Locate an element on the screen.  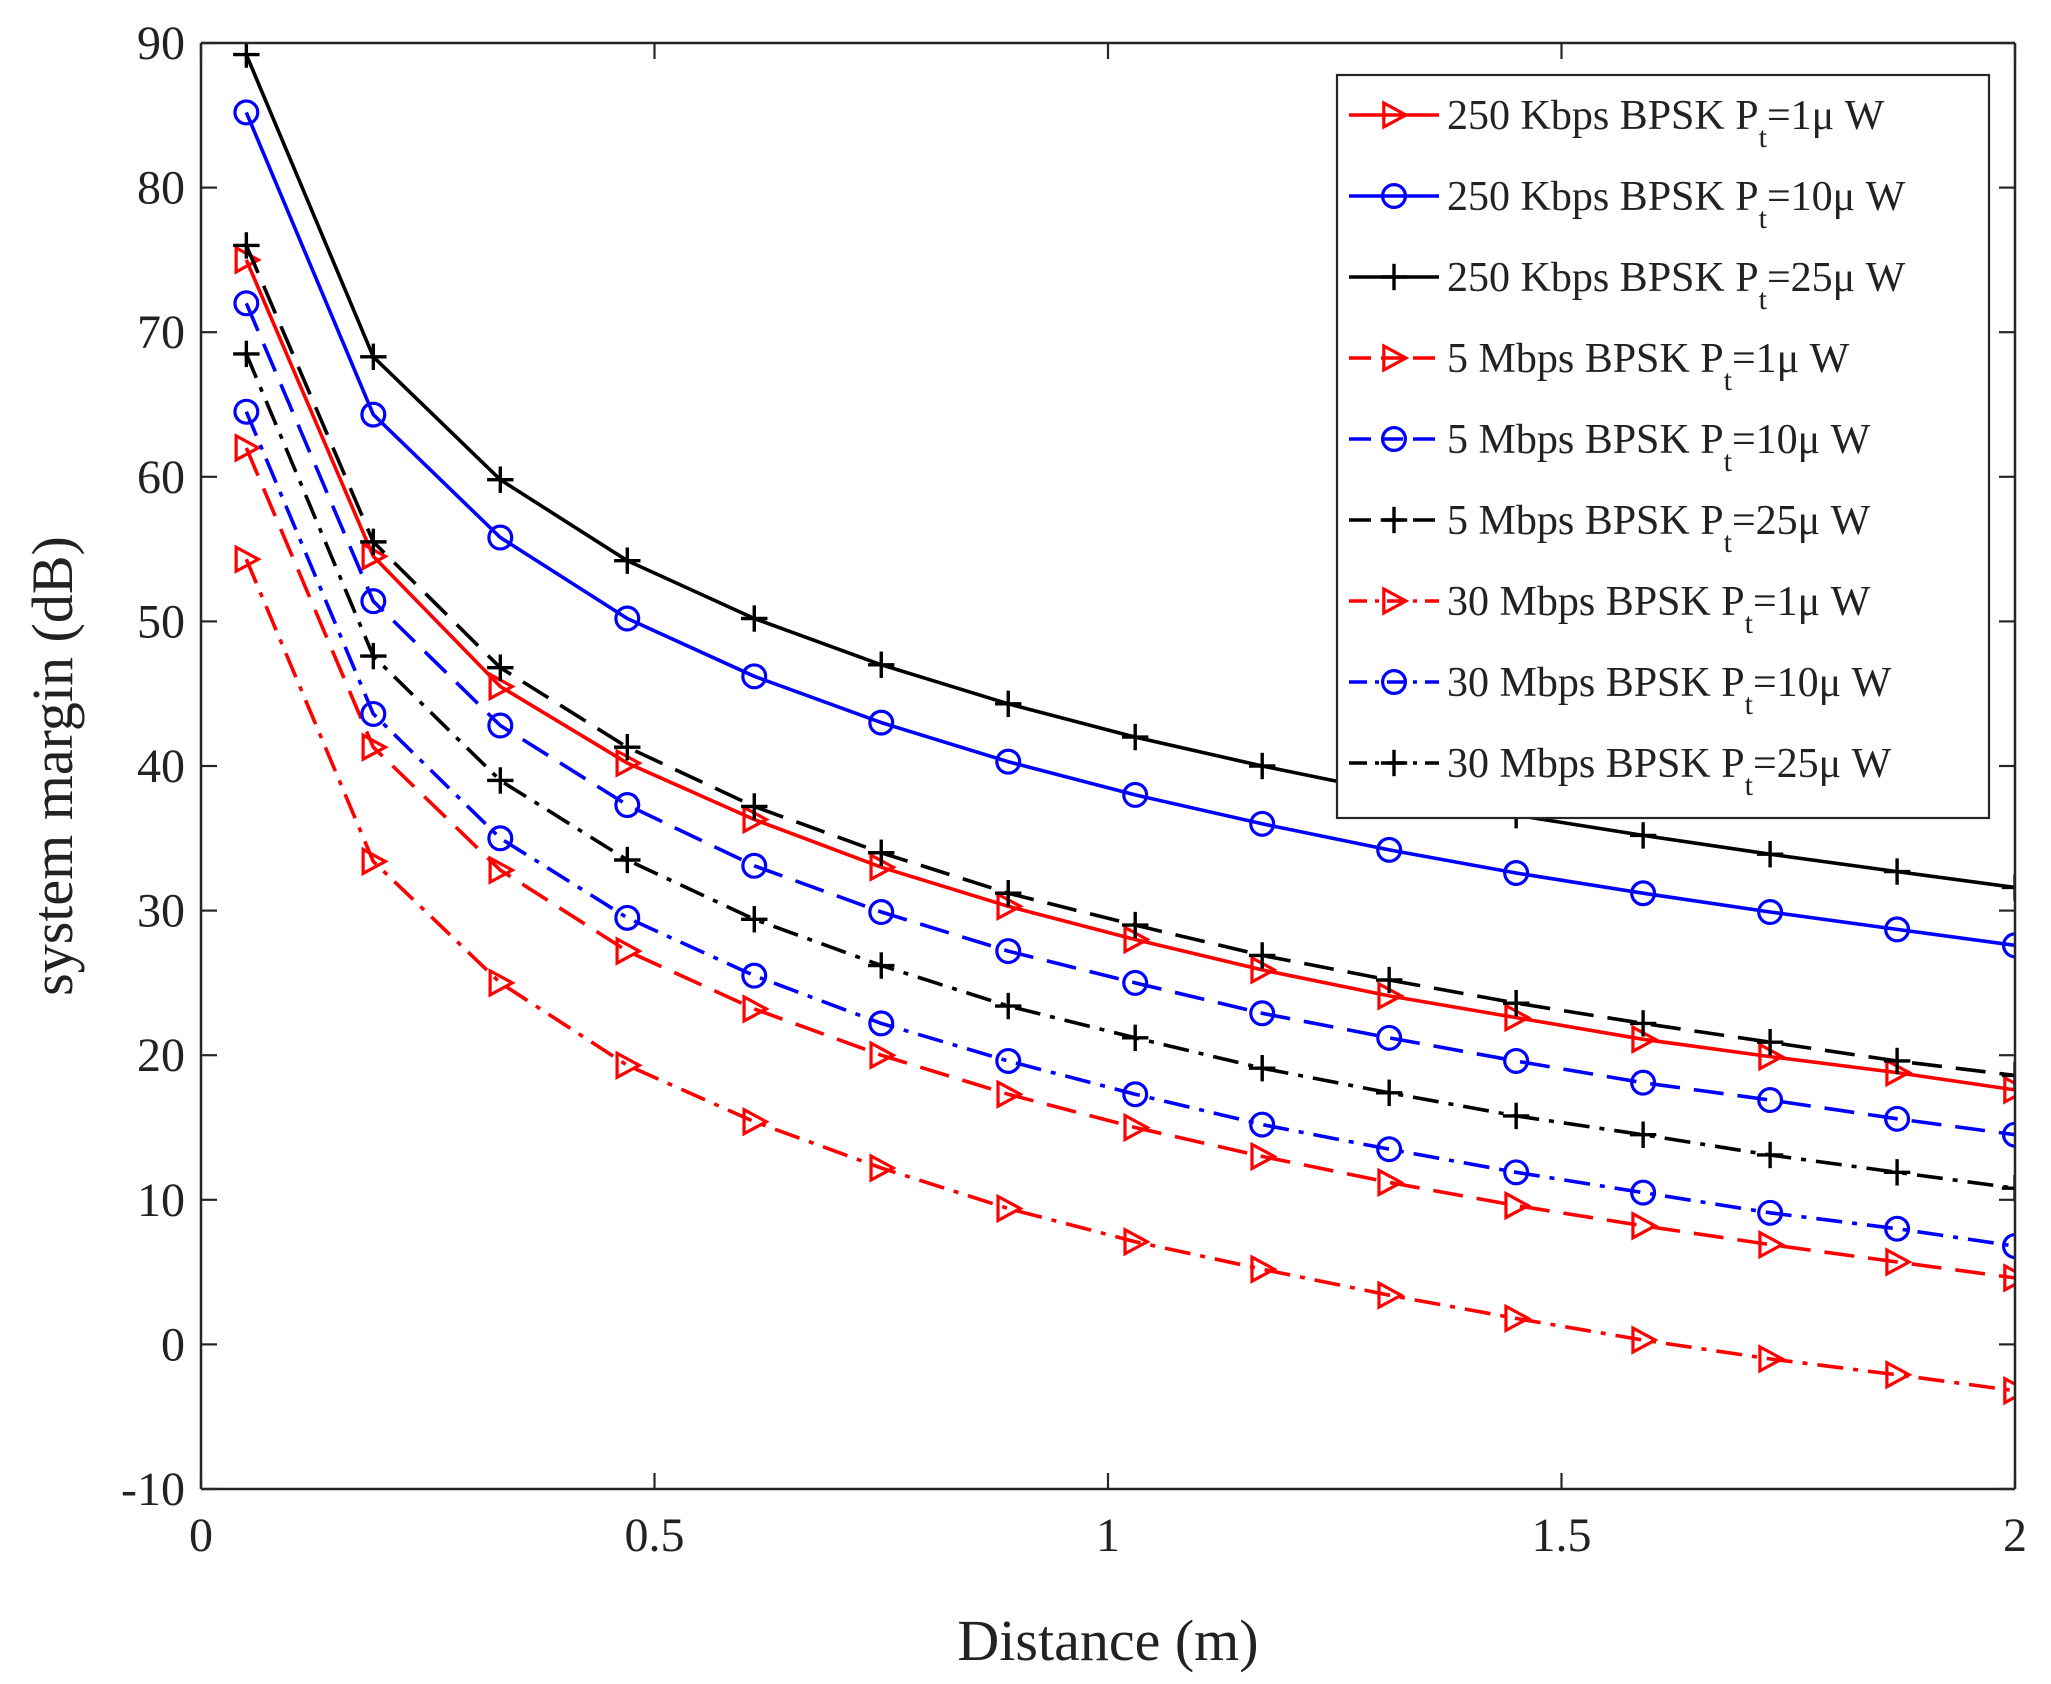
y-axis-title: system margin (dB) is located at coordinates (52, 766).